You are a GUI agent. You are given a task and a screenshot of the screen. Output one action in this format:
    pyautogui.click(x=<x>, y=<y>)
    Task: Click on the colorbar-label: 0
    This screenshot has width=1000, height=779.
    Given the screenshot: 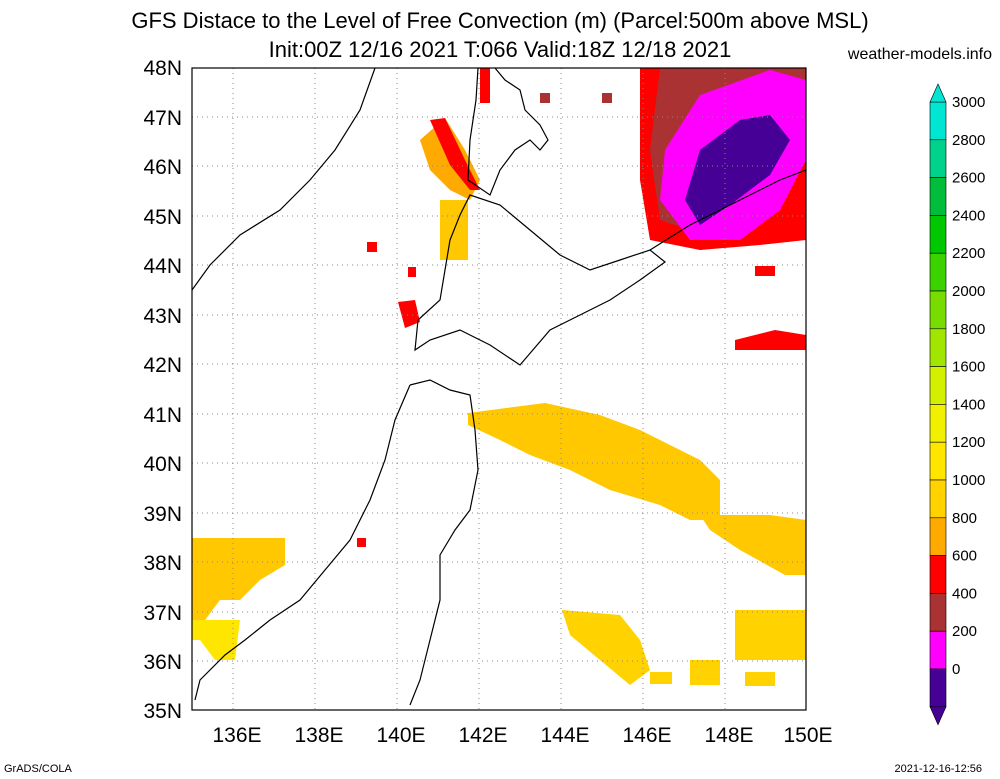 What is the action you would take?
    pyautogui.click(x=956, y=669)
    